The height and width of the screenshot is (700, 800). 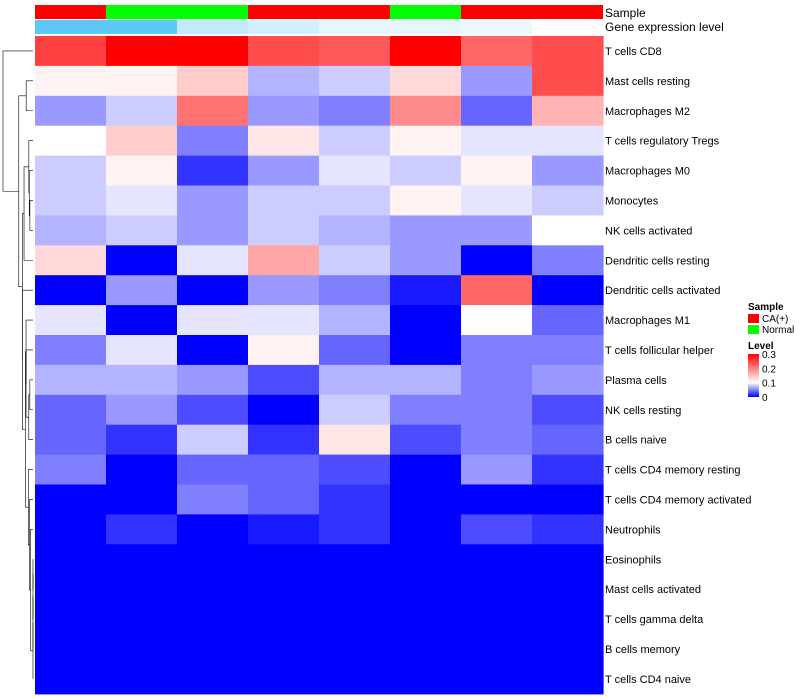 I want to click on legend-swatch-ca, so click(x=753, y=318).